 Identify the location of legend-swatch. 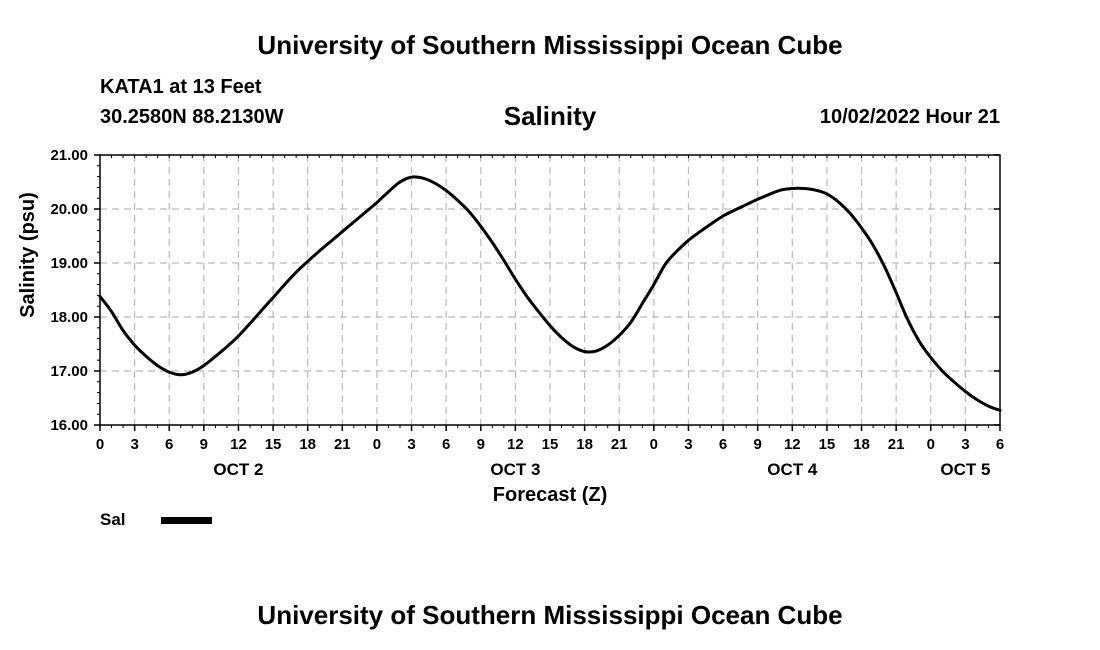
(186, 520).